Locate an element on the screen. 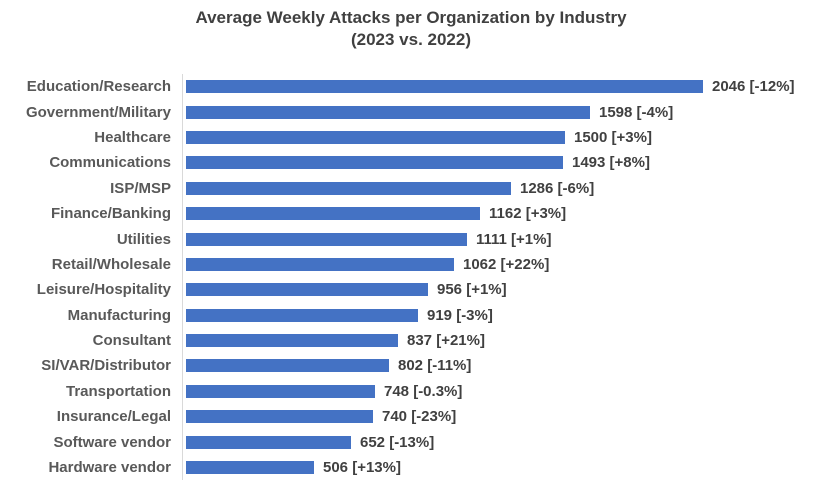 This screenshot has width=822, height=498. value-label: 802 [-11%] is located at coordinates (435, 366).